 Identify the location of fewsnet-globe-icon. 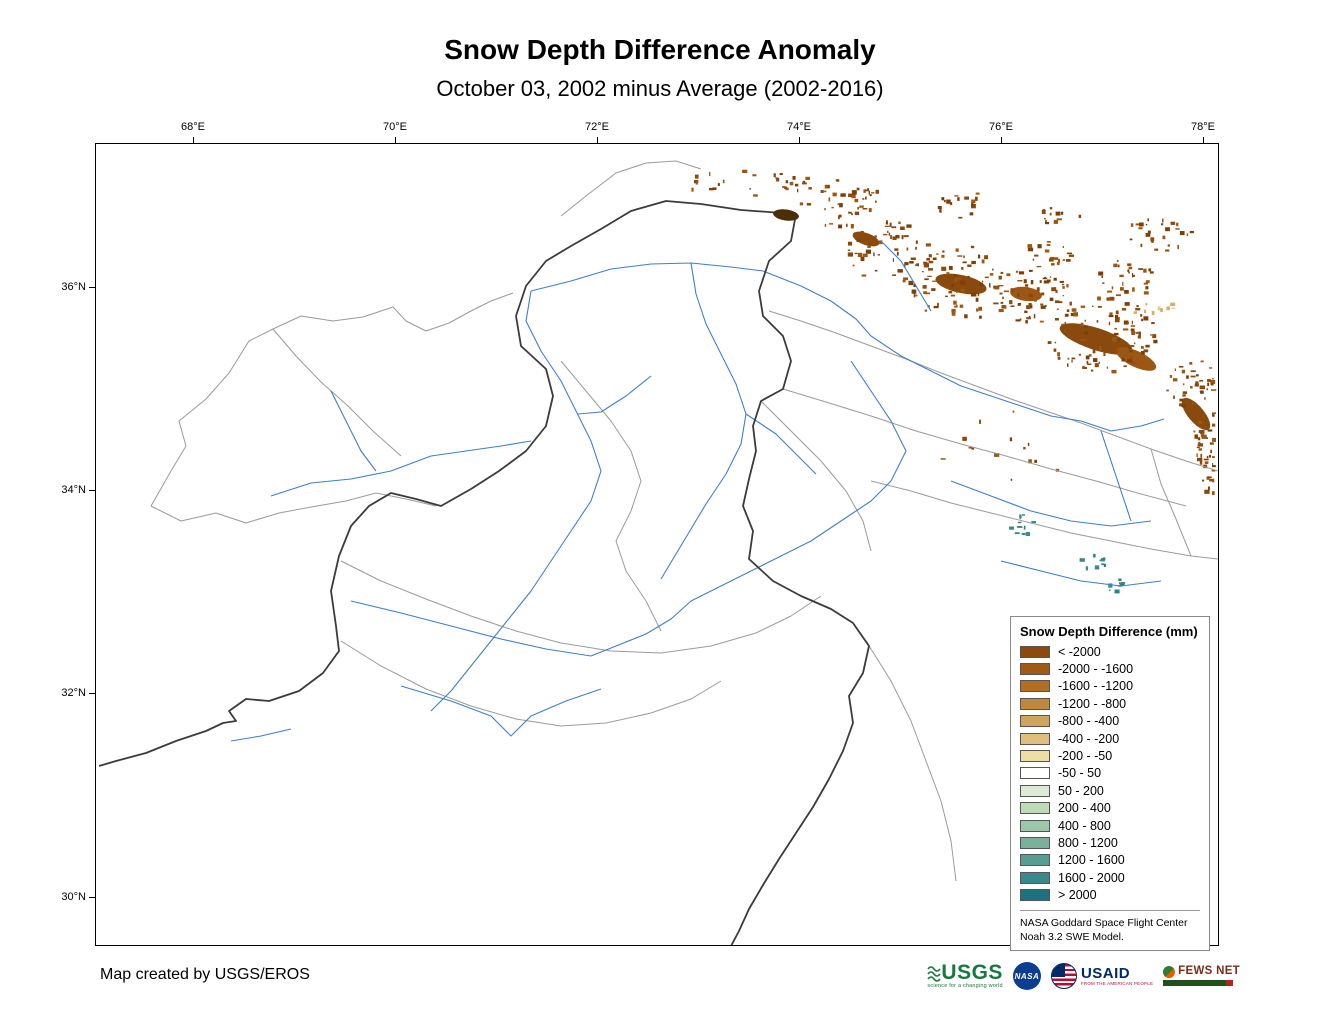
(1169, 972).